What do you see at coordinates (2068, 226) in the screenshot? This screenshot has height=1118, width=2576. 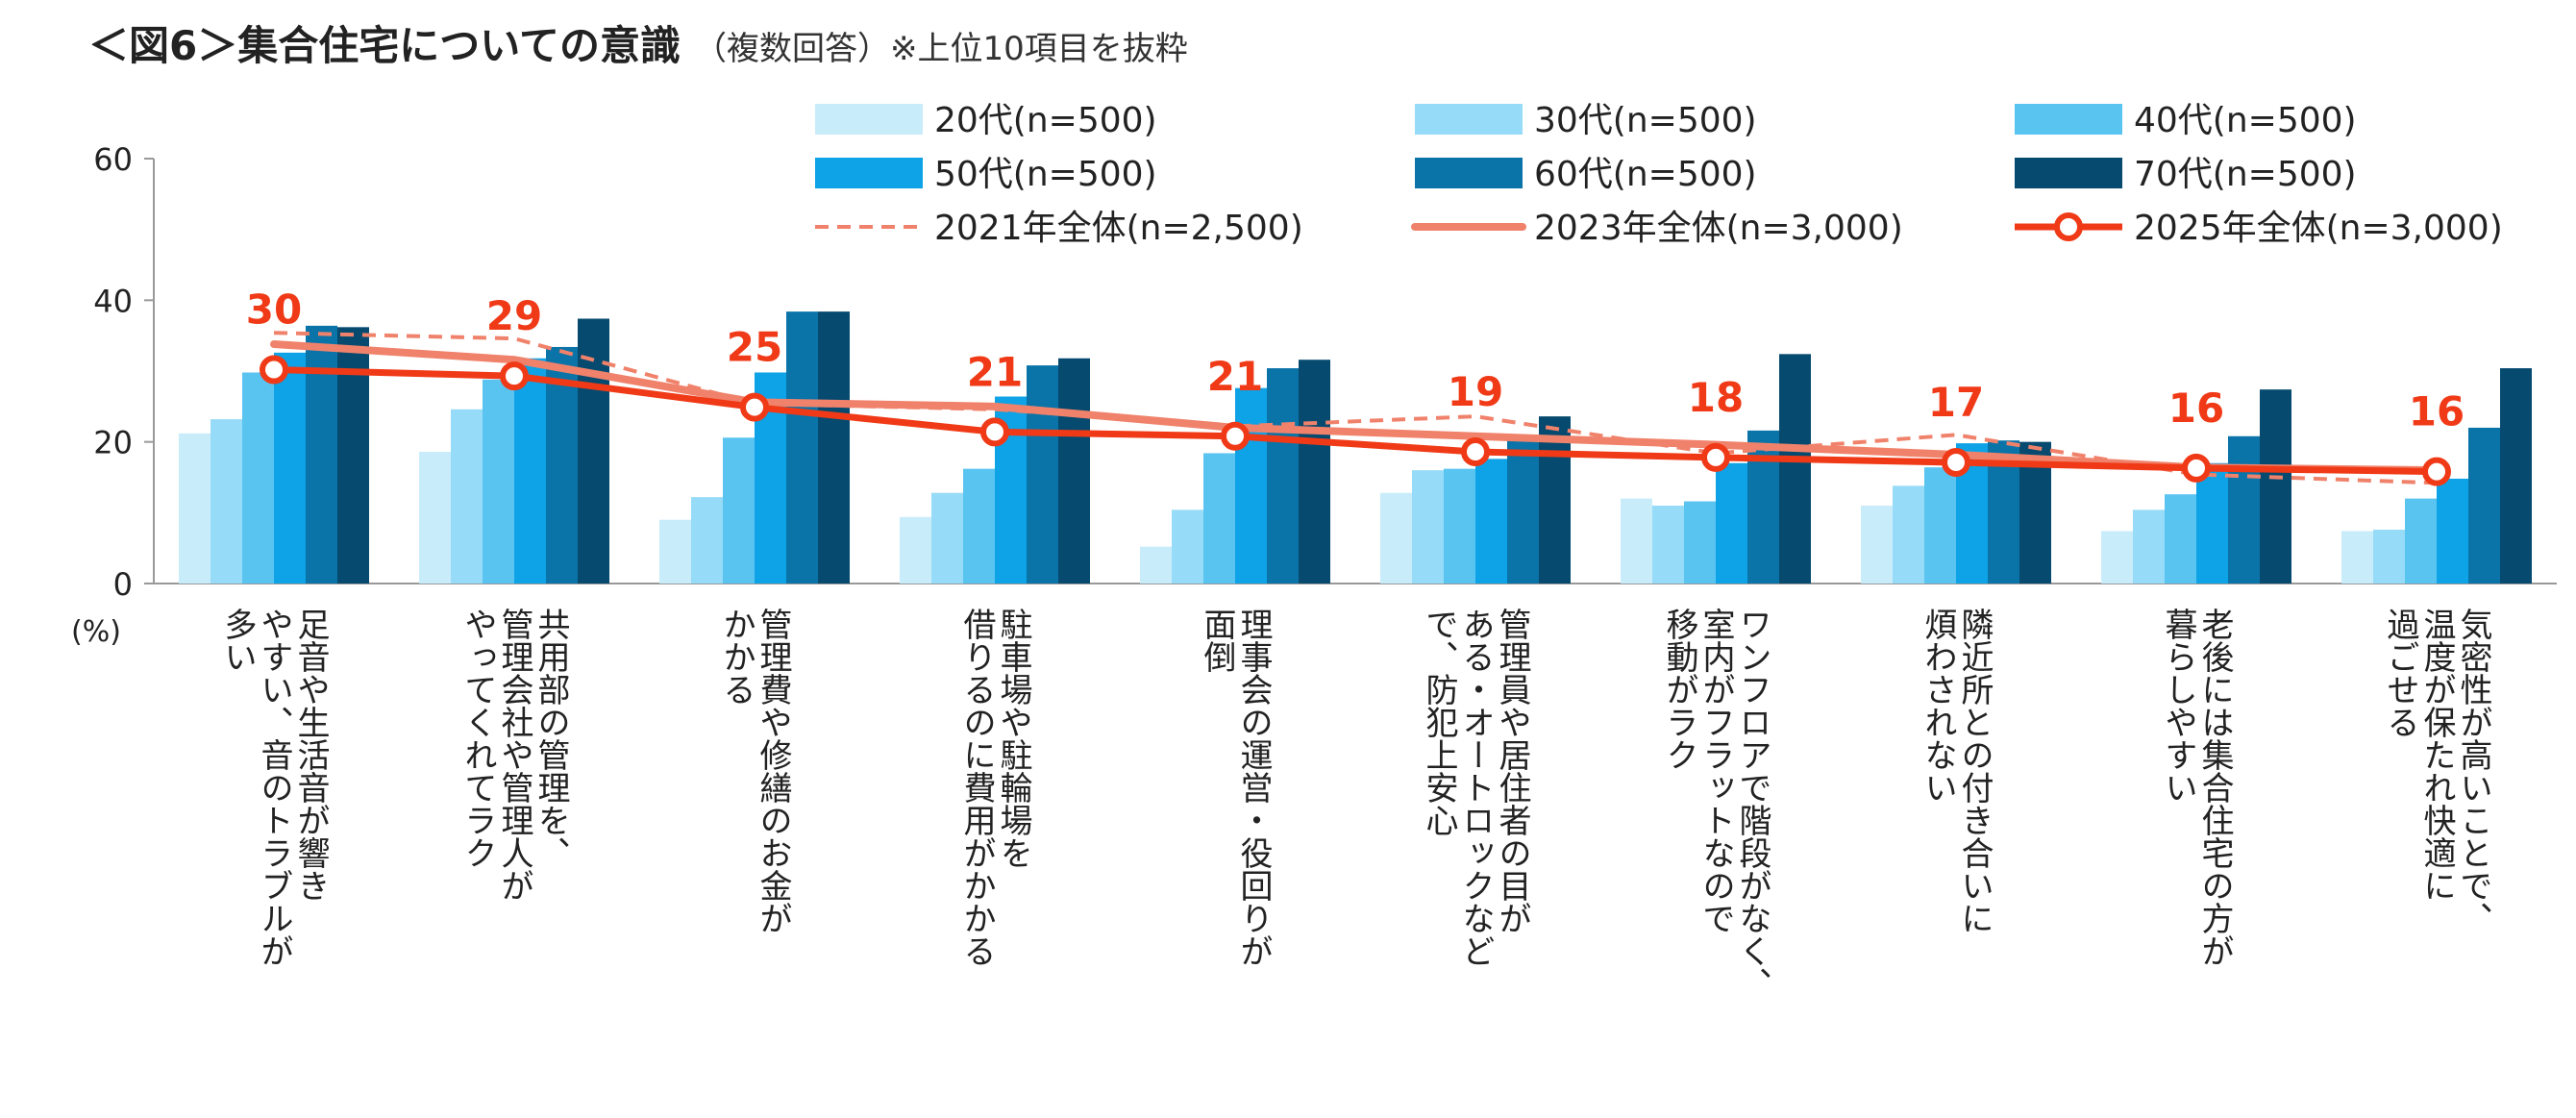 I see `legend-marker` at bounding box center [2068, 226].